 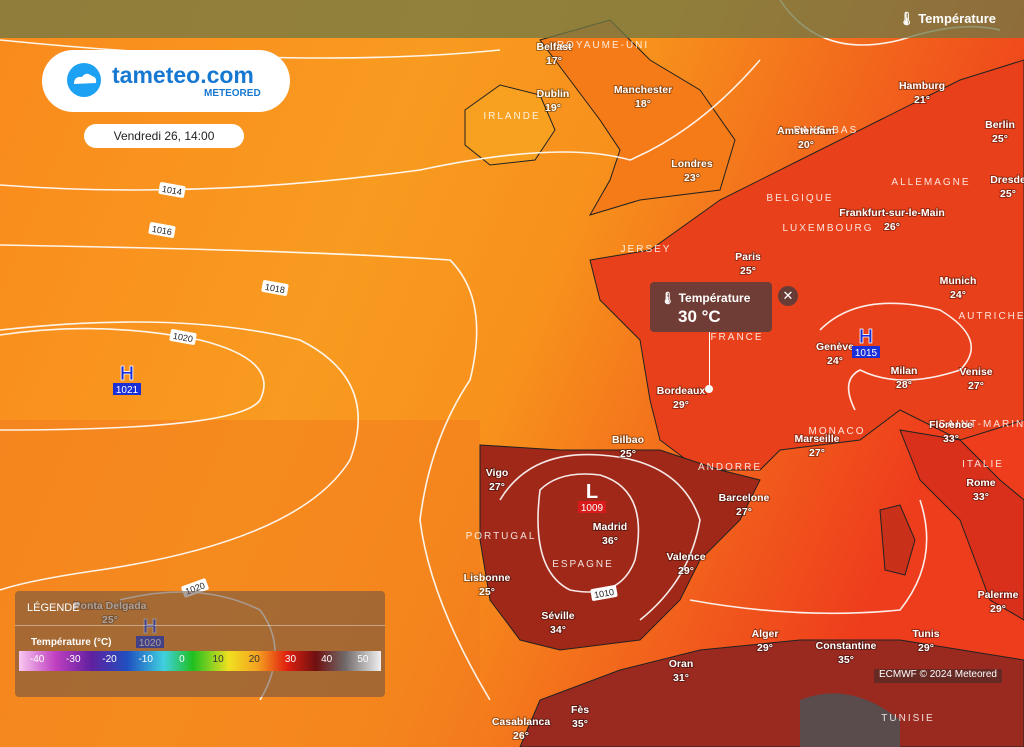 I want to click on city-name: Alger, so click(x=765, y=634).